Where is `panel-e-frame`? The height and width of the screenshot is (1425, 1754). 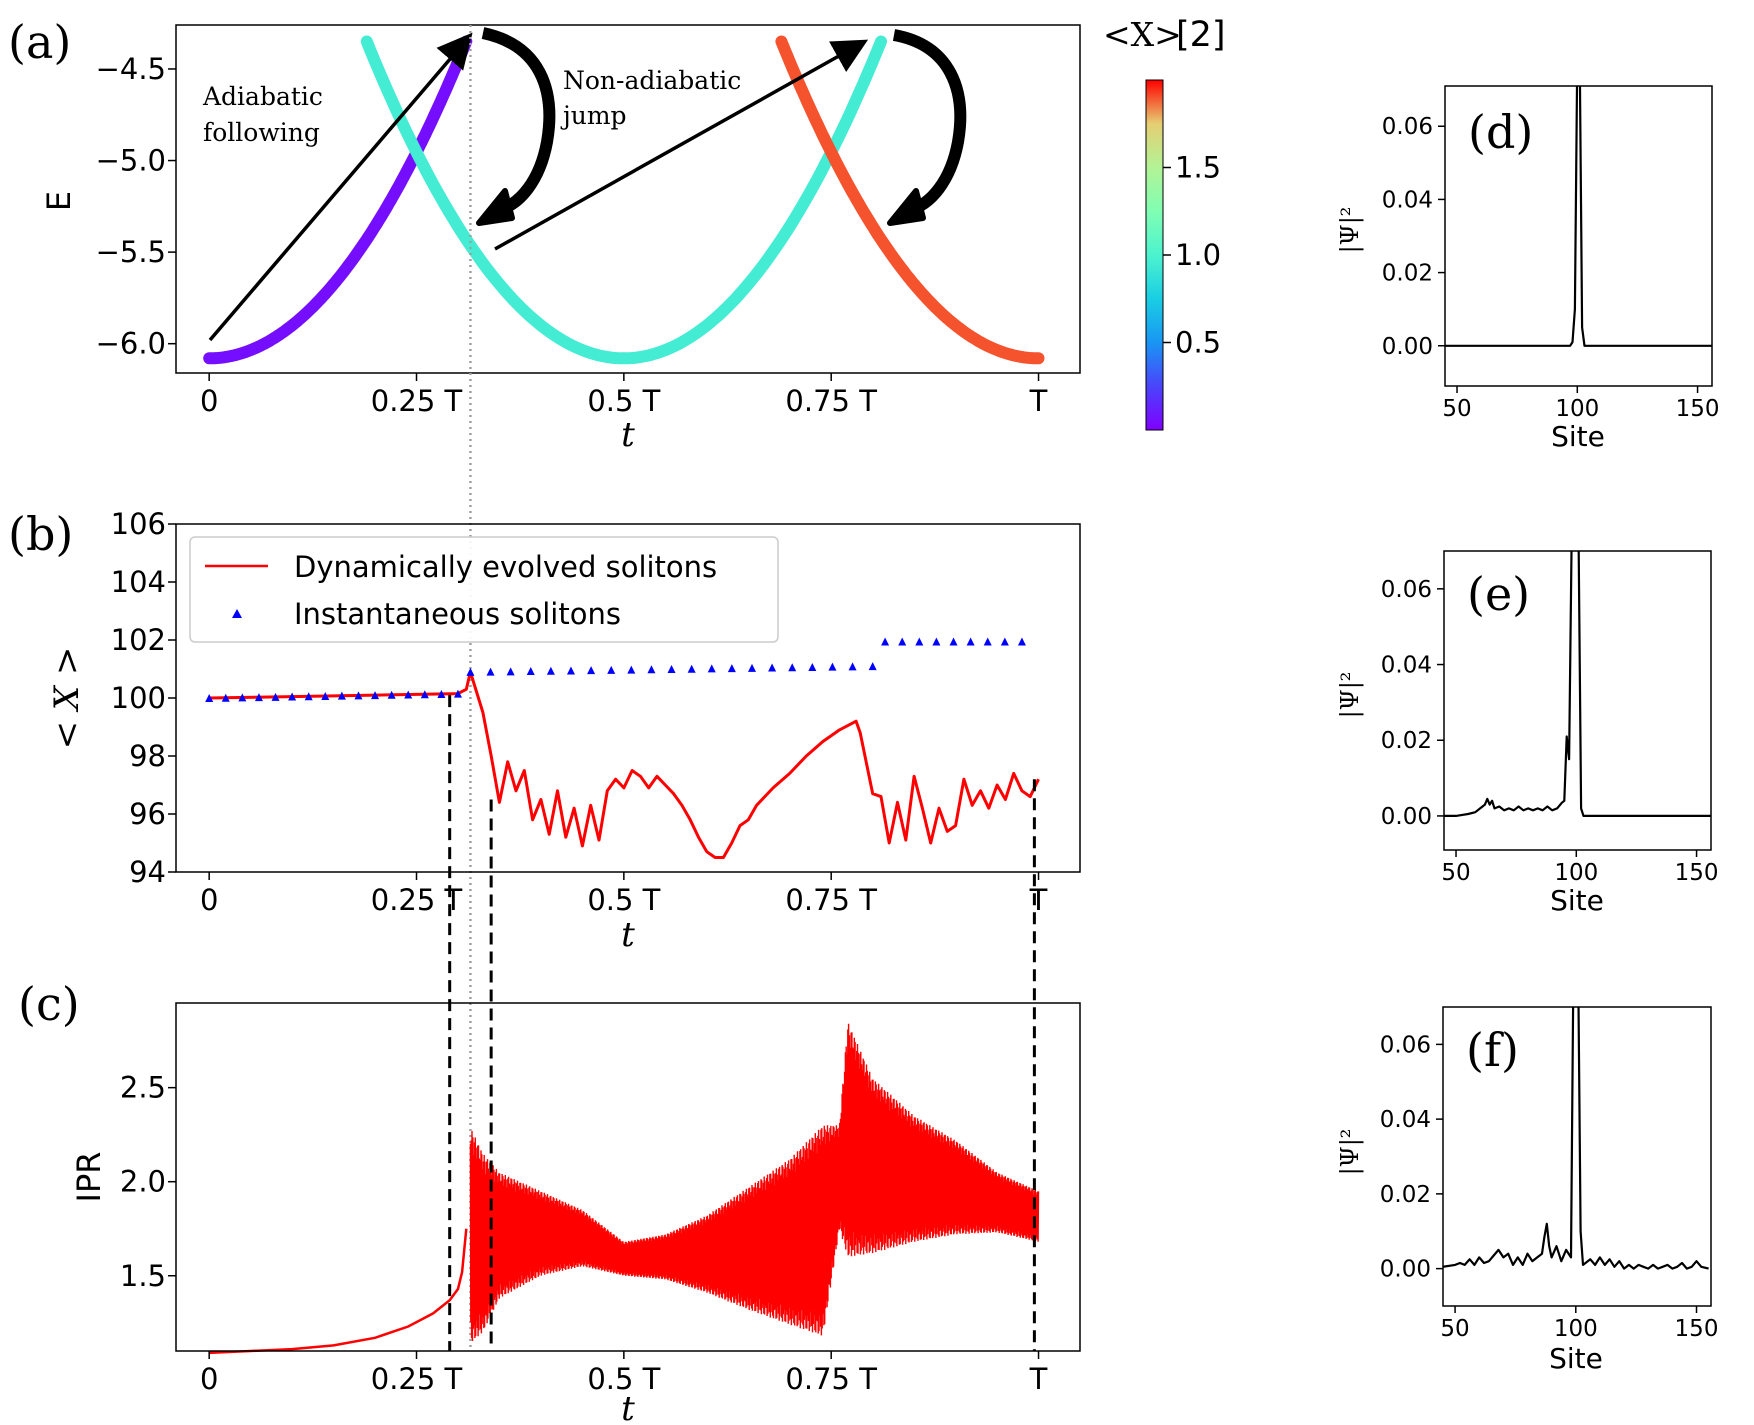 panel-e-frame is located at coordinates (1577, 700).